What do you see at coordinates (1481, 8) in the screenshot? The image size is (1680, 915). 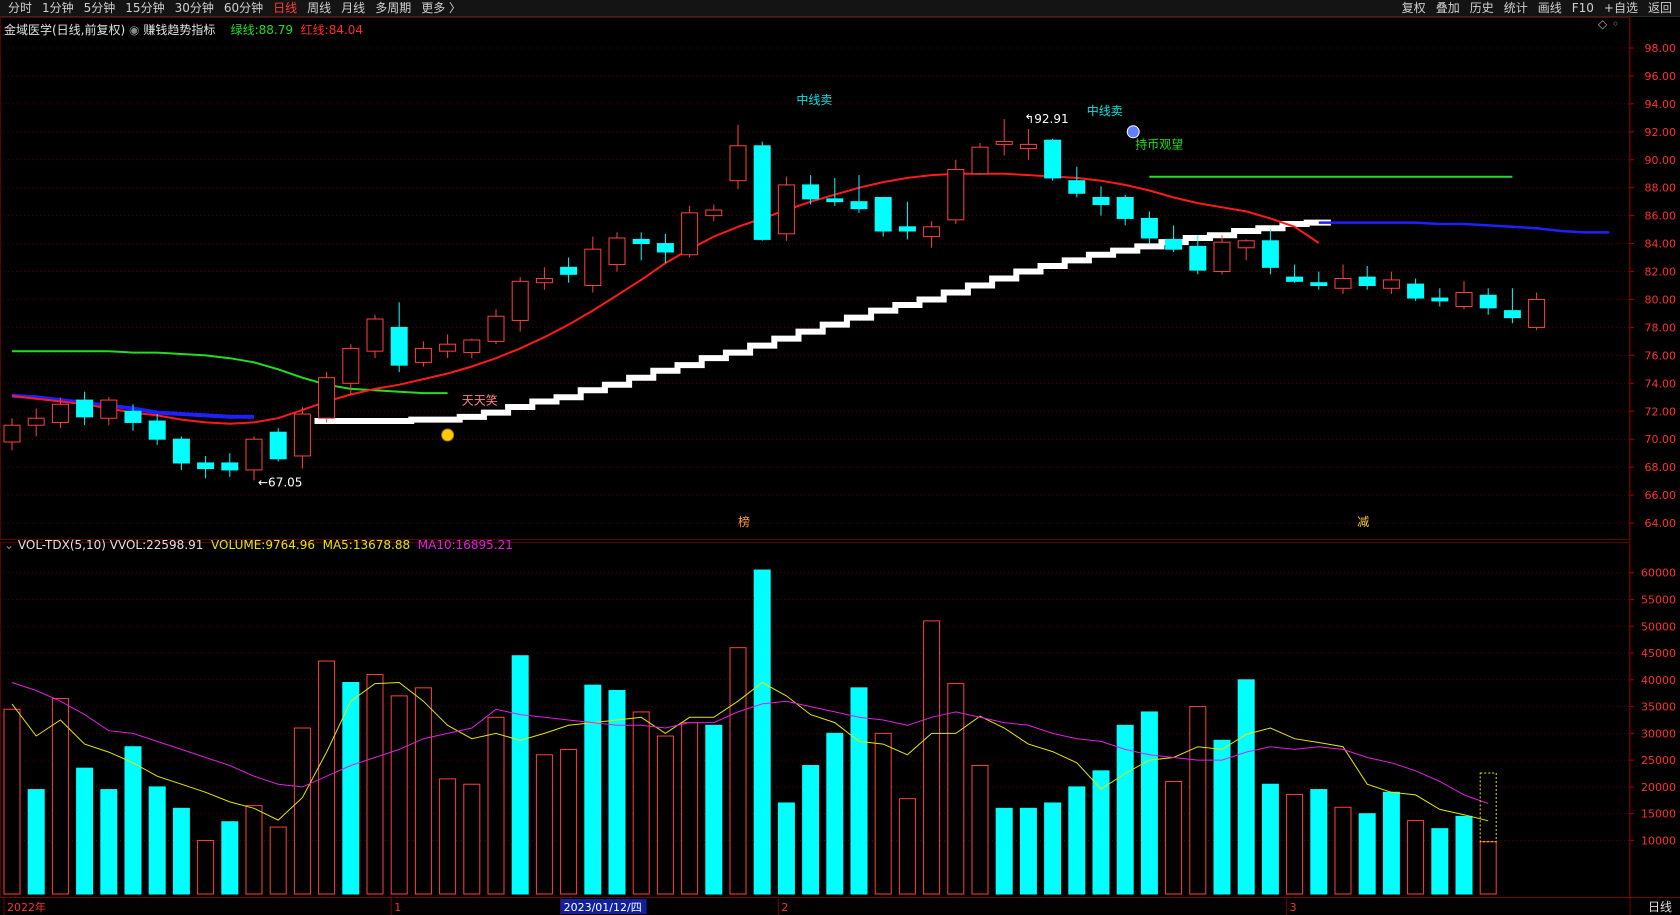 I see `tool-button-2: 历史` at bounding box center [1481, 8].